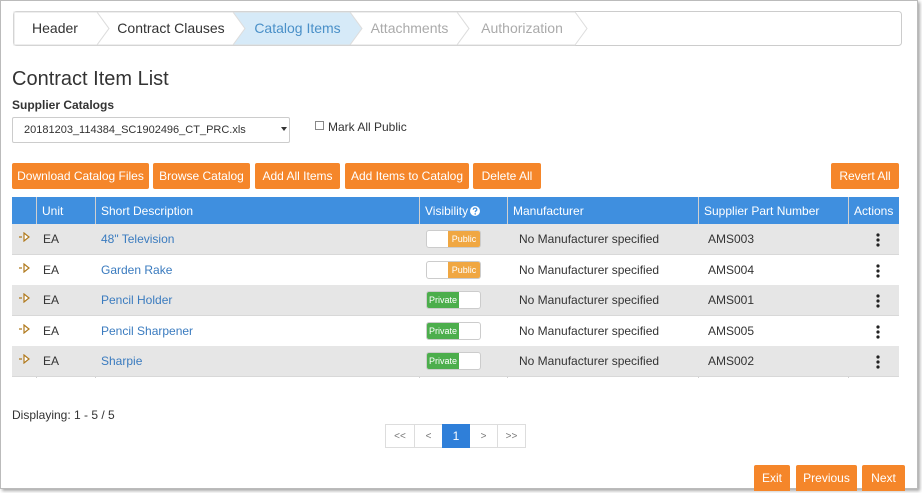 The width and height of the screenshot is (922, 493). I want to click on step, so click(522, 28).